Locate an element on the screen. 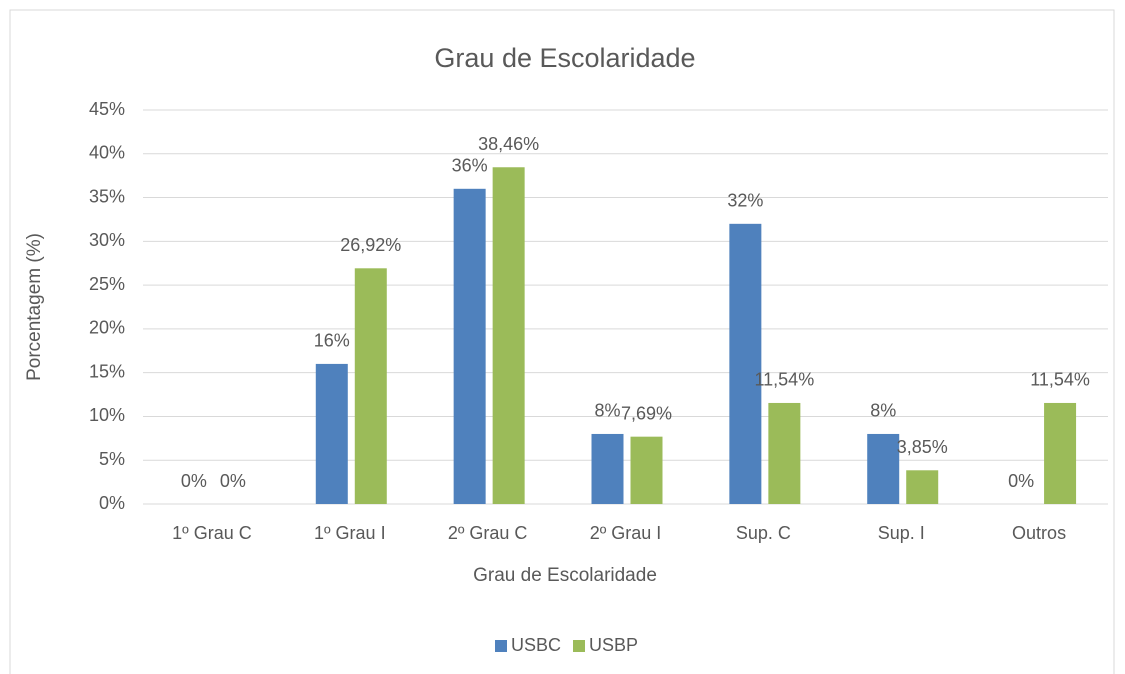  y-tick-label: 20% is located at coordinates (107, 328).